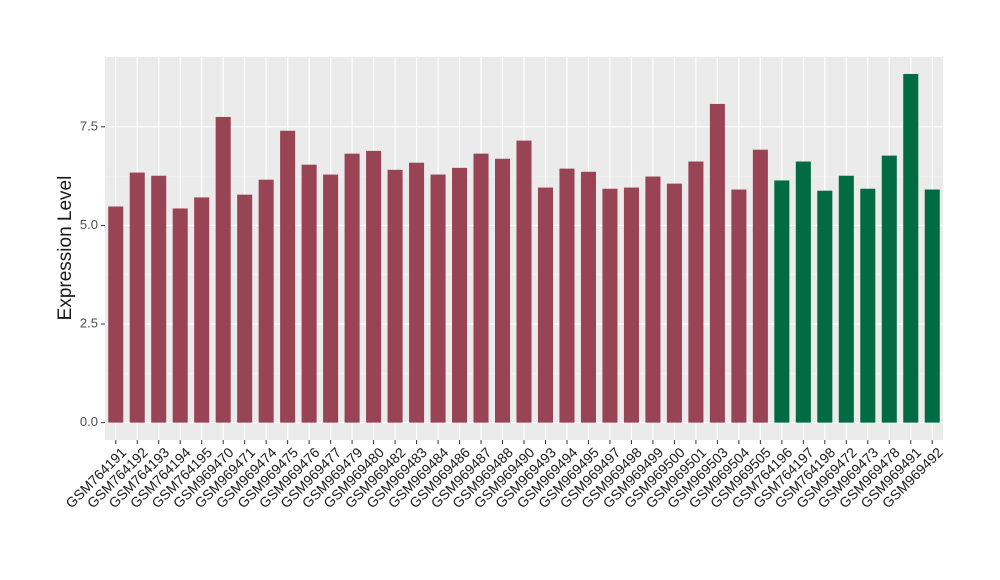 Image resolution: width=1000 pixels, height=580 pixels. Describe the element at coordinates (65, 248) in the screenshot. I see `y-axis-title: Expression Level` at that location.